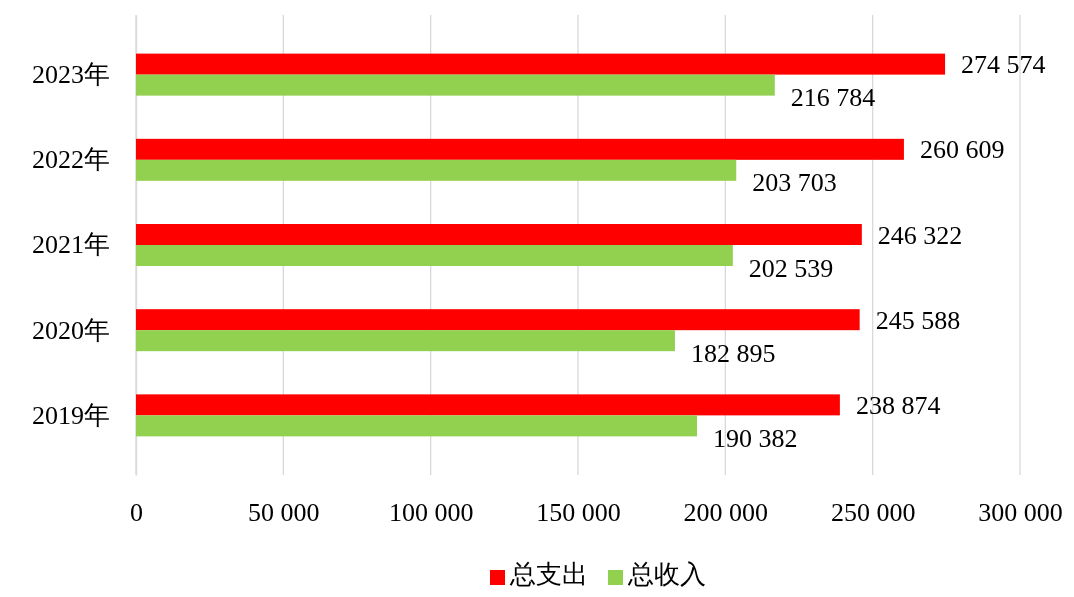  What do you see at coordinates (794, 183) in the screenshot?
I see `data-label: 203 703` at bounding box center [794, 183].